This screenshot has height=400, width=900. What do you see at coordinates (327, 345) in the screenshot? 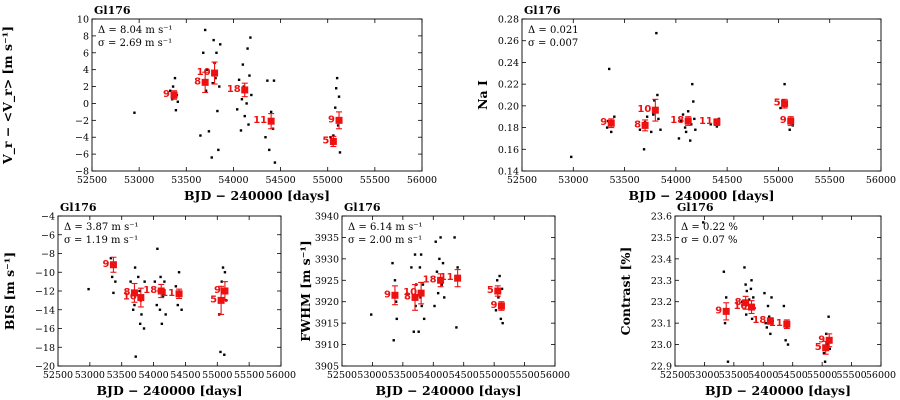
I see `y-tick-label: 3910` at bounding box center [327, 345].